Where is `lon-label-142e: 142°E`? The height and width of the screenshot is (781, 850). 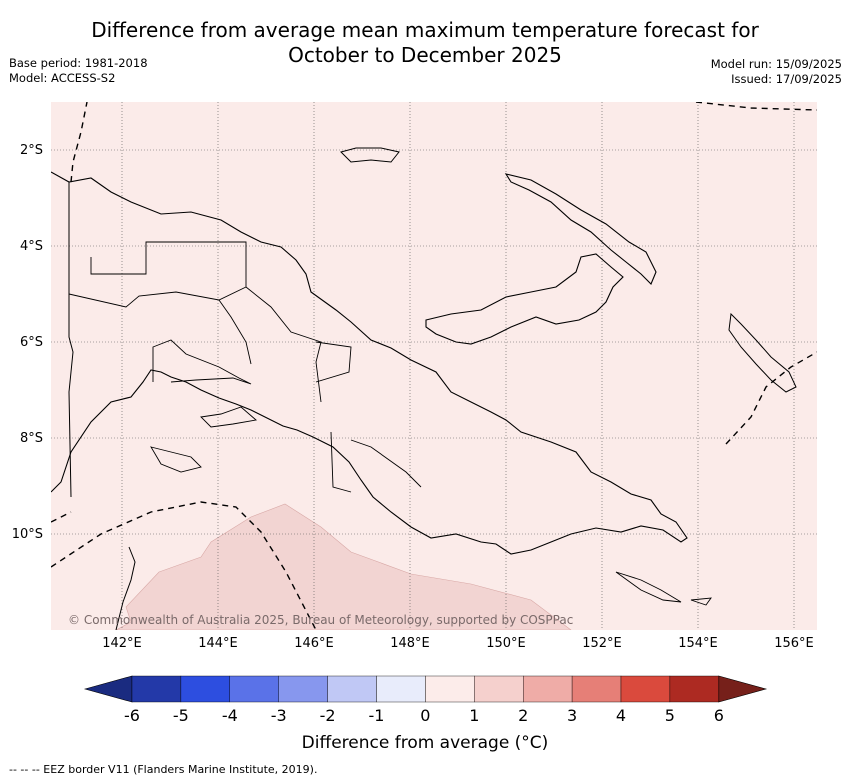
lon-label-142e: 142°E is located at coordinates (122, 643).